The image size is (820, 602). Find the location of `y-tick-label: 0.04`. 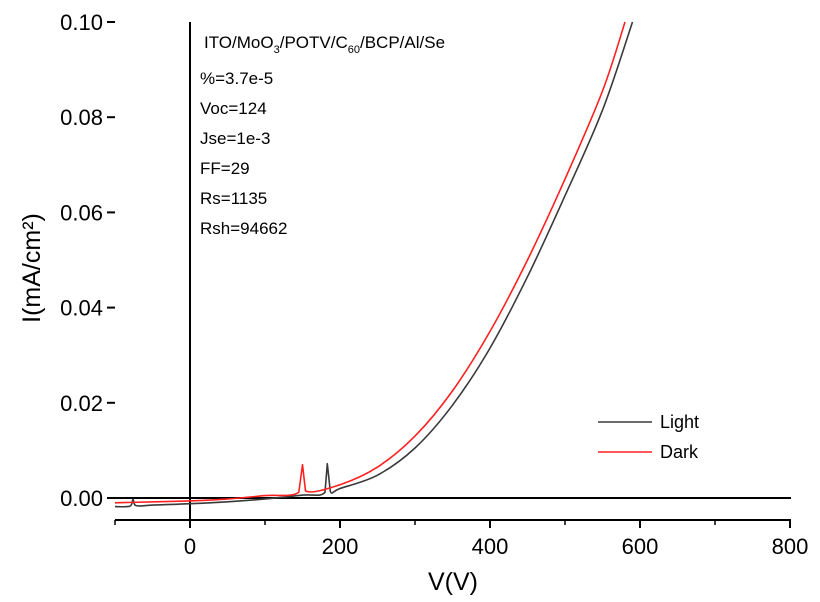

y-tick-label: 0.04 is located at coordinates (81, 308).